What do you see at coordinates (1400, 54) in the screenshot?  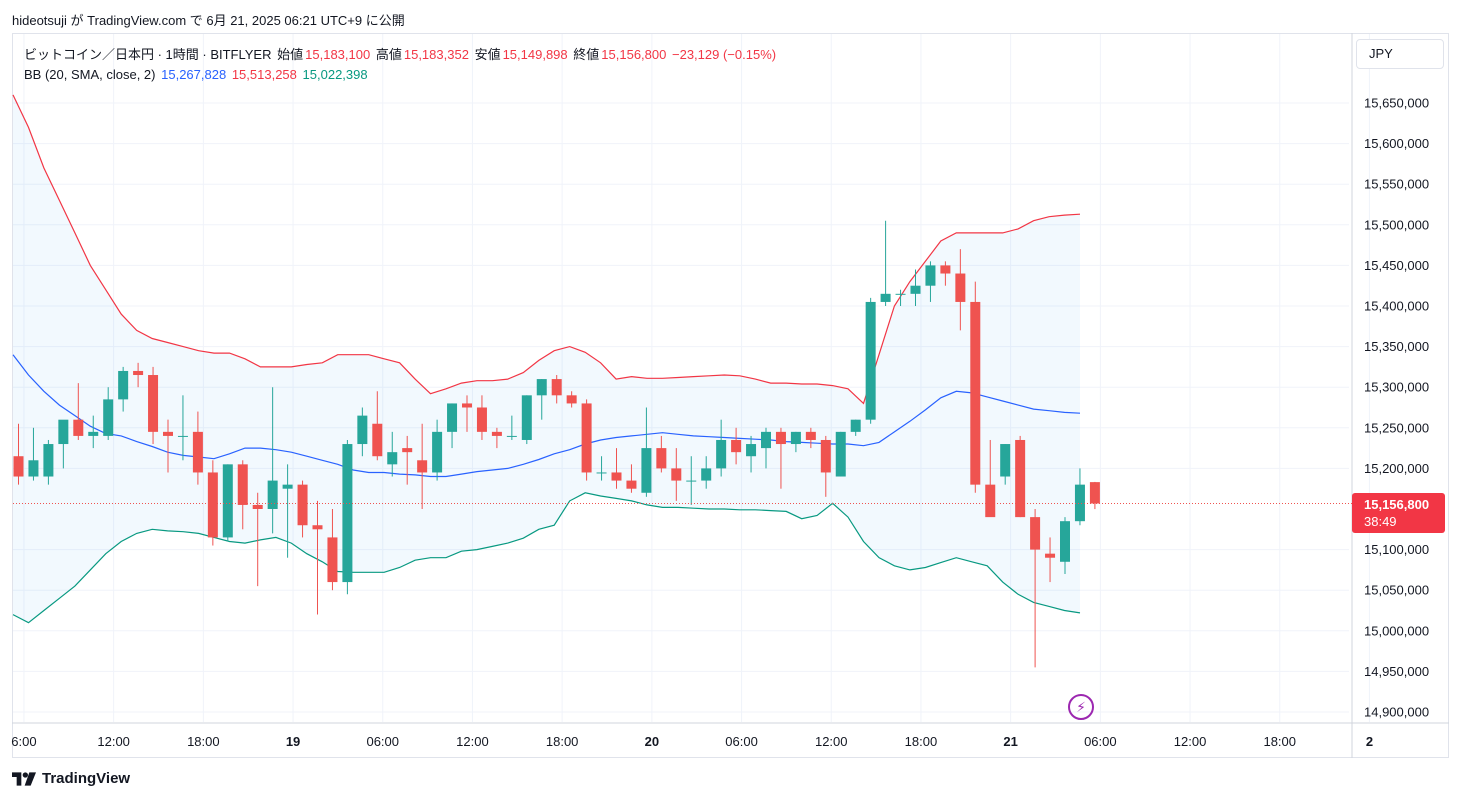 I see `currency-selector: JPY` at bounding box center [1400, 54].